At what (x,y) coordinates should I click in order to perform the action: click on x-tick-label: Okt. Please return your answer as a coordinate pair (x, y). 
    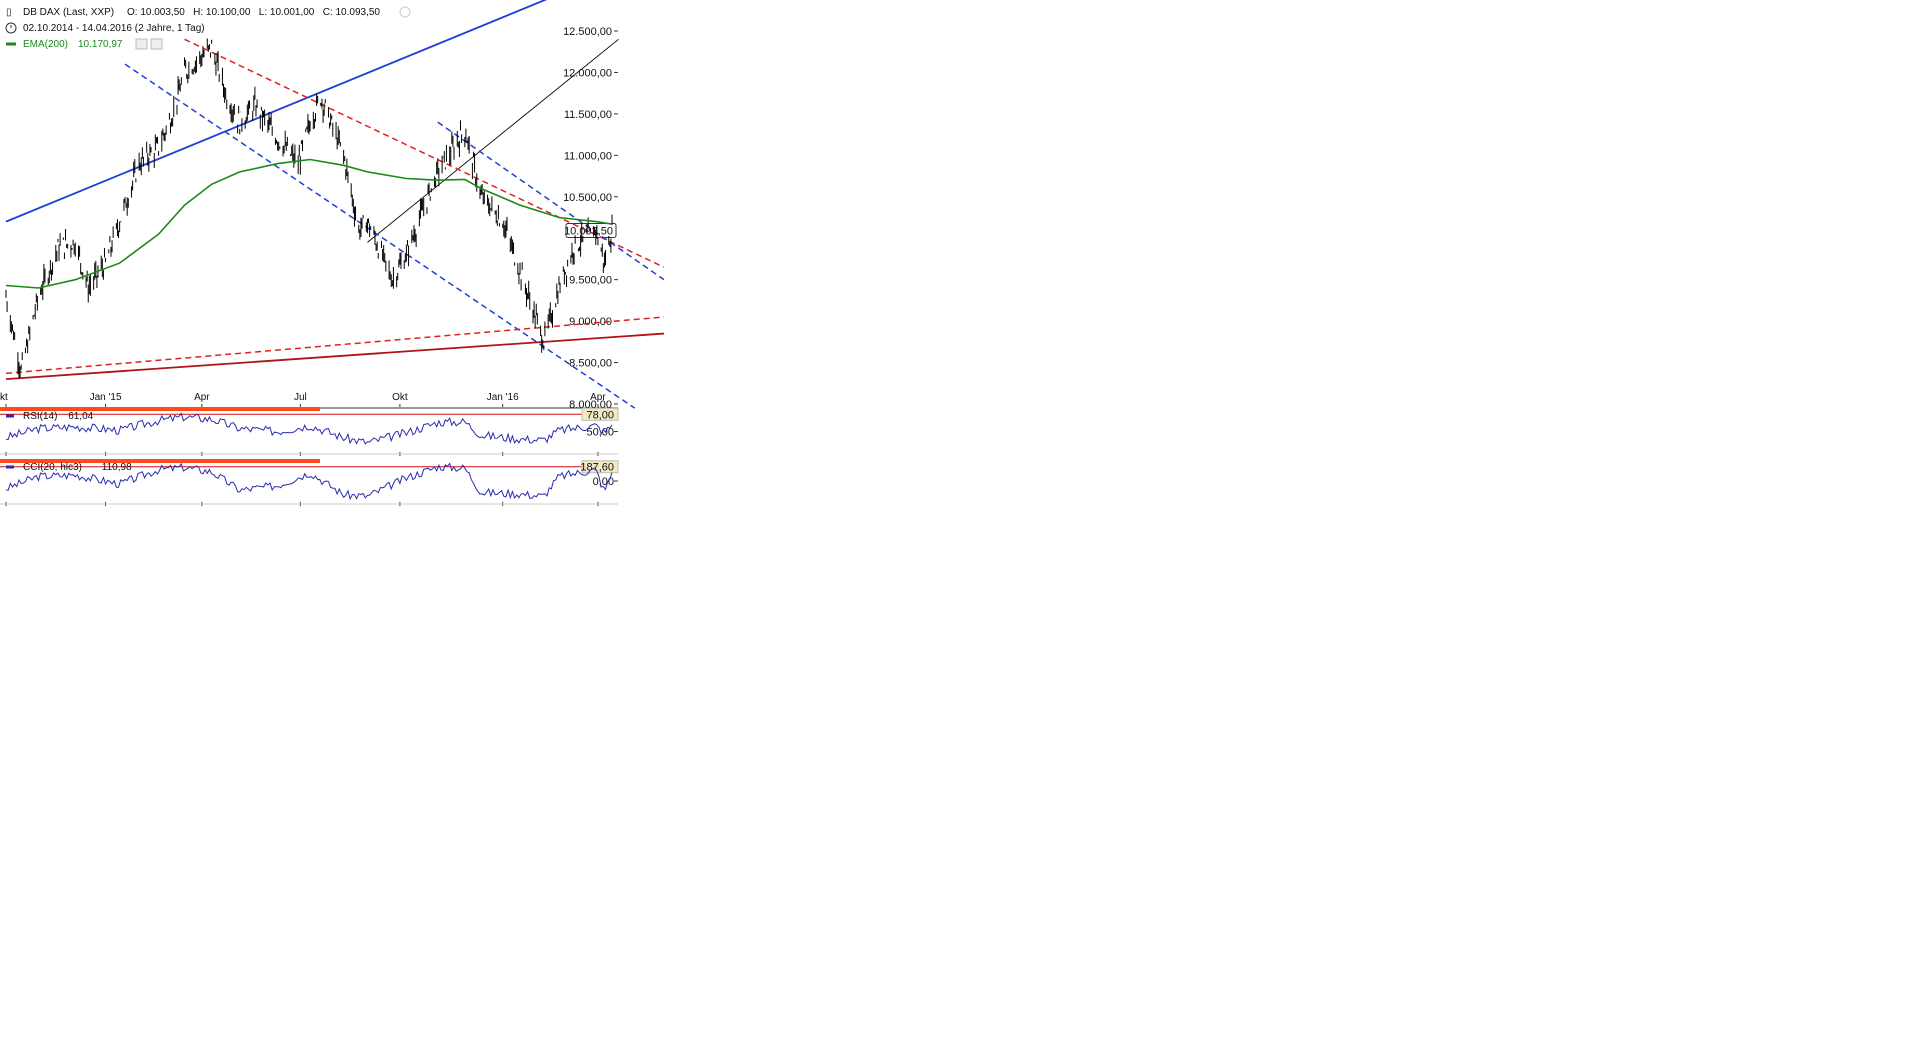
    Looking at the image, I should click on (400, 397).